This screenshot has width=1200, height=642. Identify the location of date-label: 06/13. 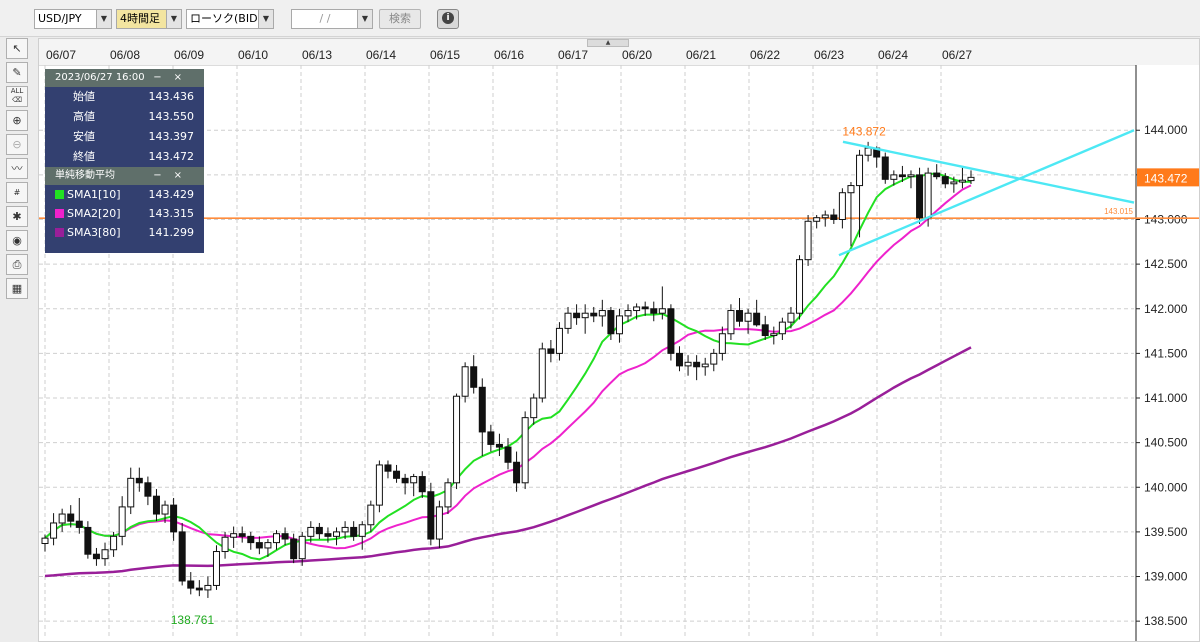
(317, 55).